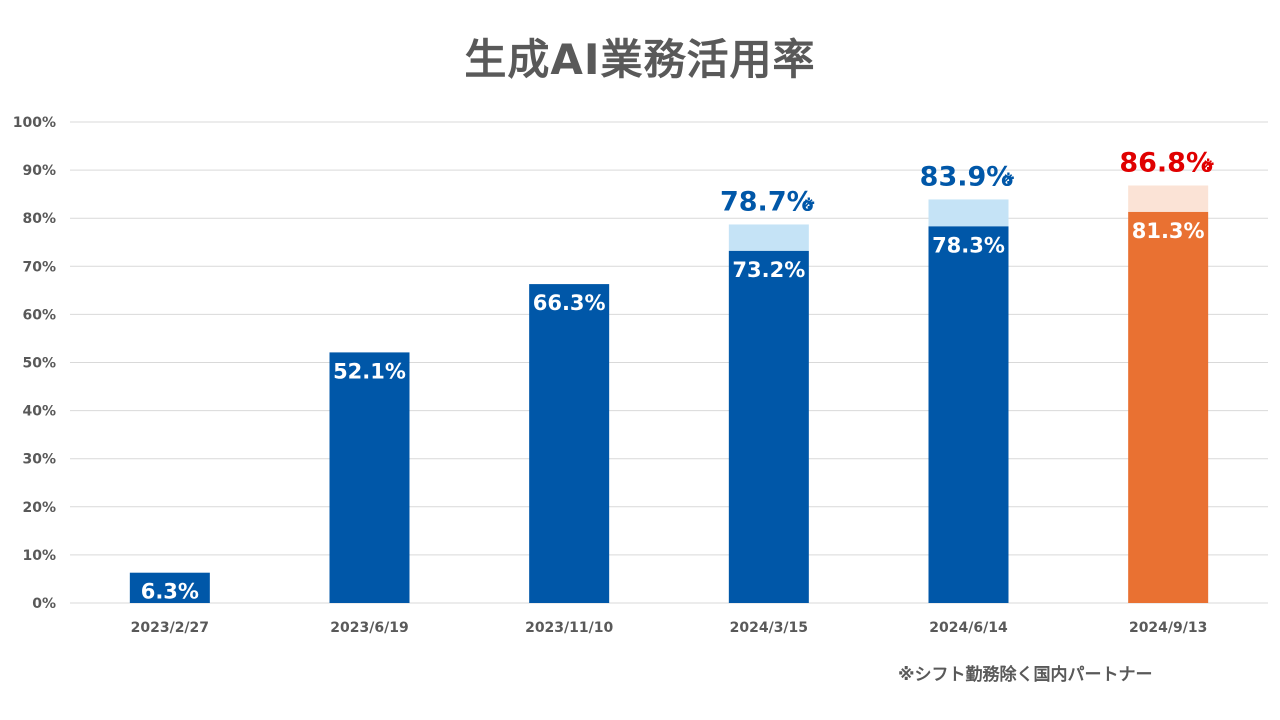  I want to click on y-tick-label: 70%, so click(39, 267).